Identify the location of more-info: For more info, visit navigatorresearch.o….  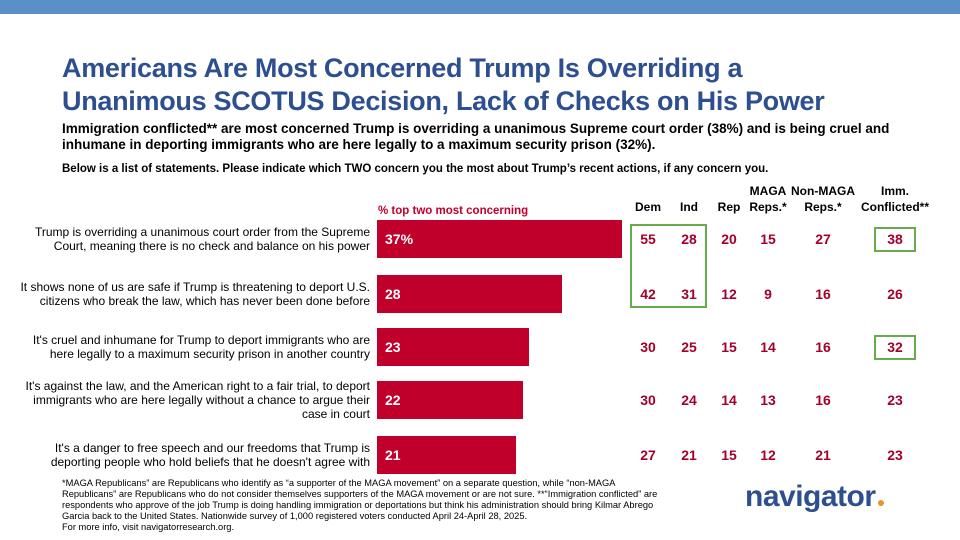
(148, 527).